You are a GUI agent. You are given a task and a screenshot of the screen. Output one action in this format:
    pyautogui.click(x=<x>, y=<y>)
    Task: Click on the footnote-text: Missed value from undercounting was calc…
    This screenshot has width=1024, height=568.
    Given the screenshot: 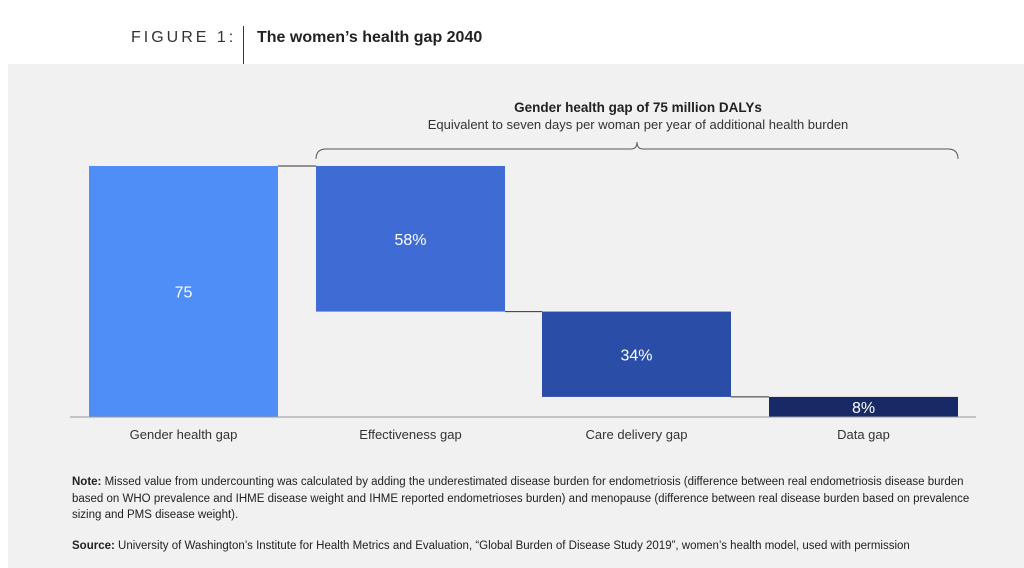 What is the action you would take?
    pyautogui.click(x=521, y=498)
    